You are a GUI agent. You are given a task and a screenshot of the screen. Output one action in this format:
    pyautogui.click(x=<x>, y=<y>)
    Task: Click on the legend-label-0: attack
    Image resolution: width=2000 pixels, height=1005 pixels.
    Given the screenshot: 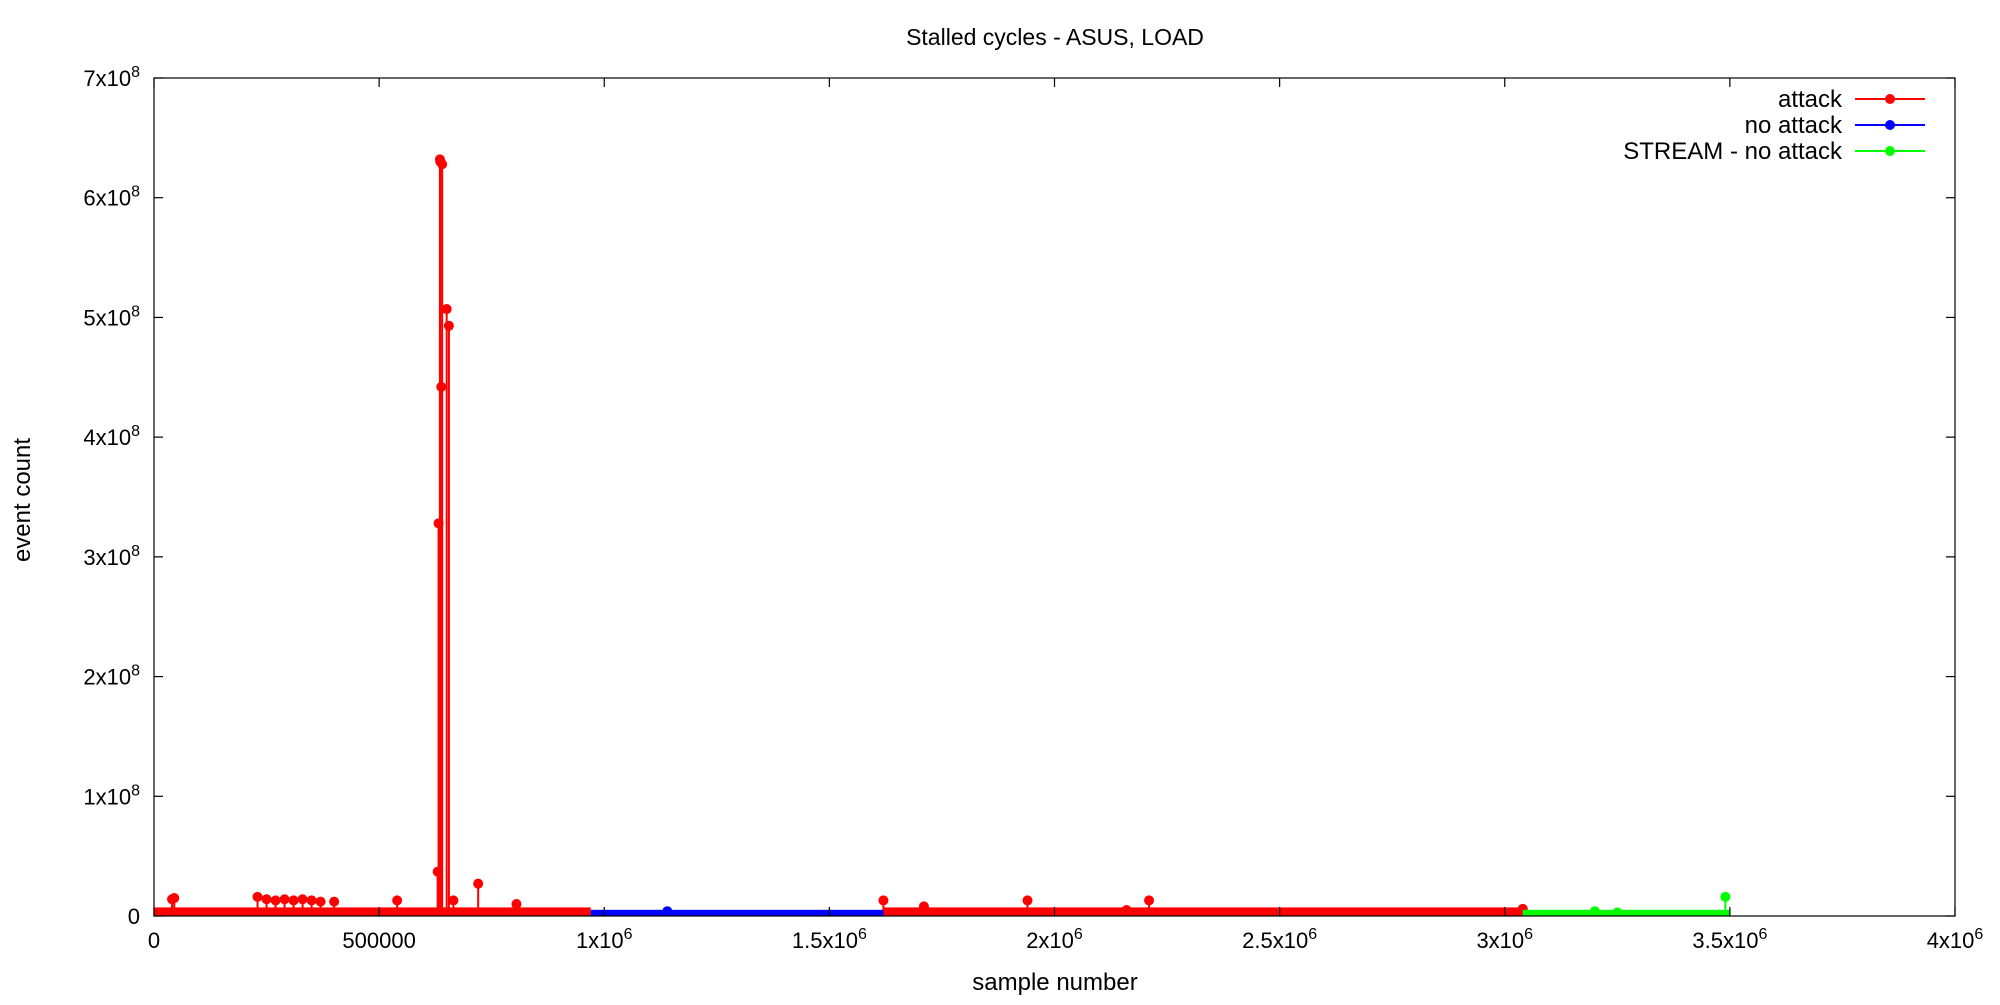 What is the action you would take?
    pyautogui.click(x=1810, y=99)
    